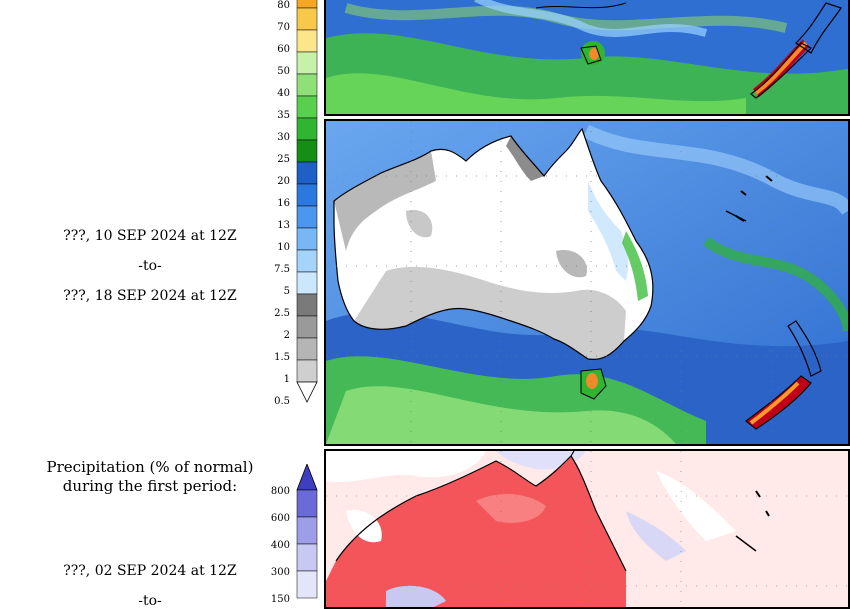 The height and width of the screenshot is (609, 850). I want to click on colorbar-tick-label: 10, so click(283, 247).